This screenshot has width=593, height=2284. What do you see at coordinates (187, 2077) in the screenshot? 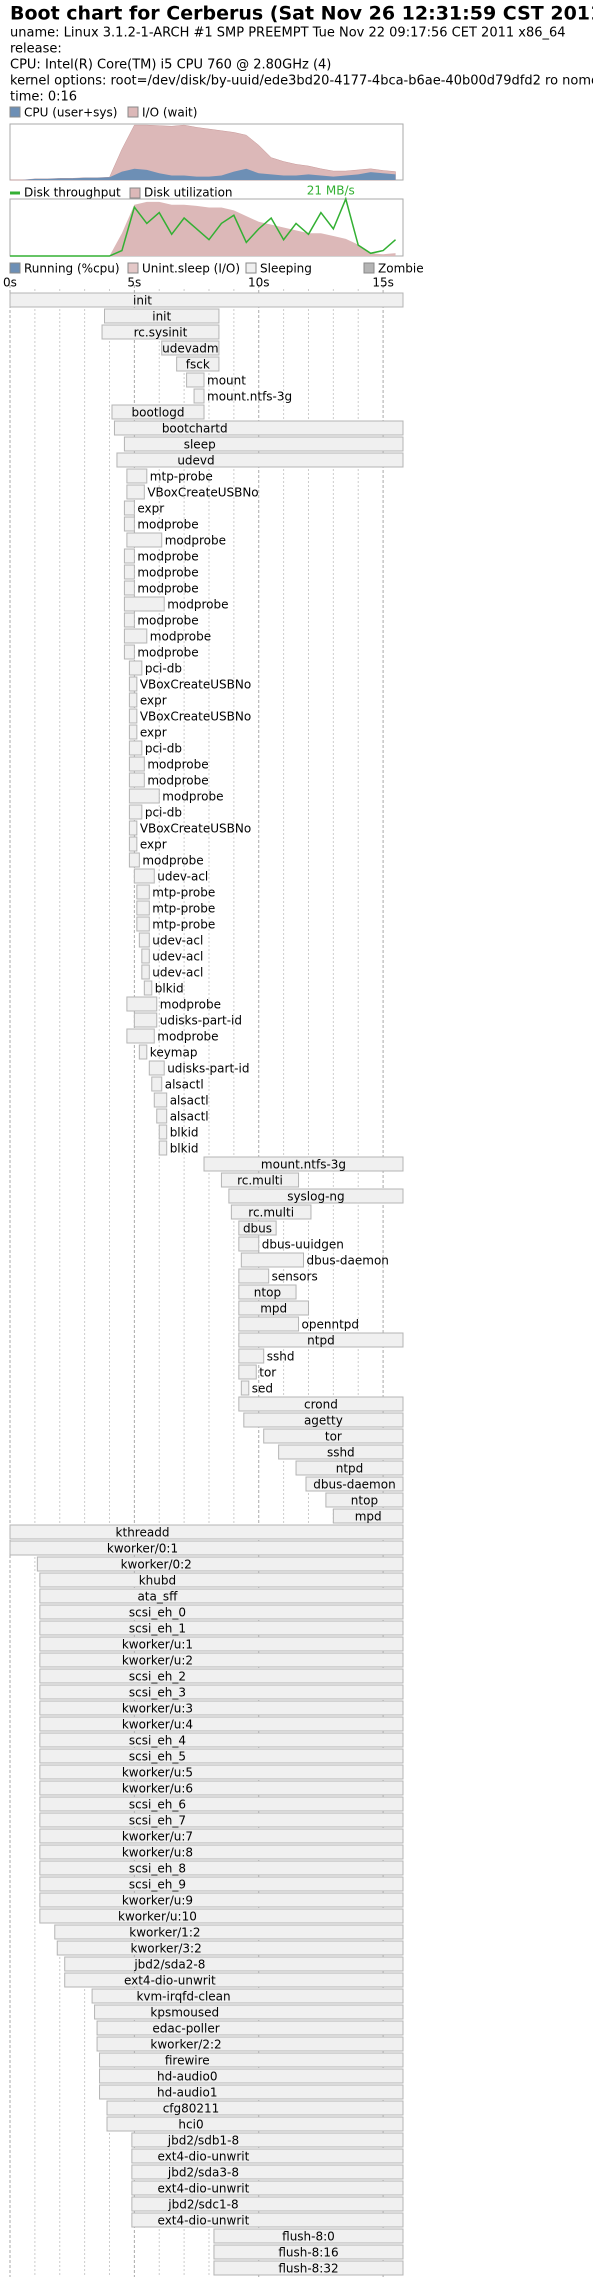
I see `process-label: hd-audio0` at bounding box center [187, 2077].